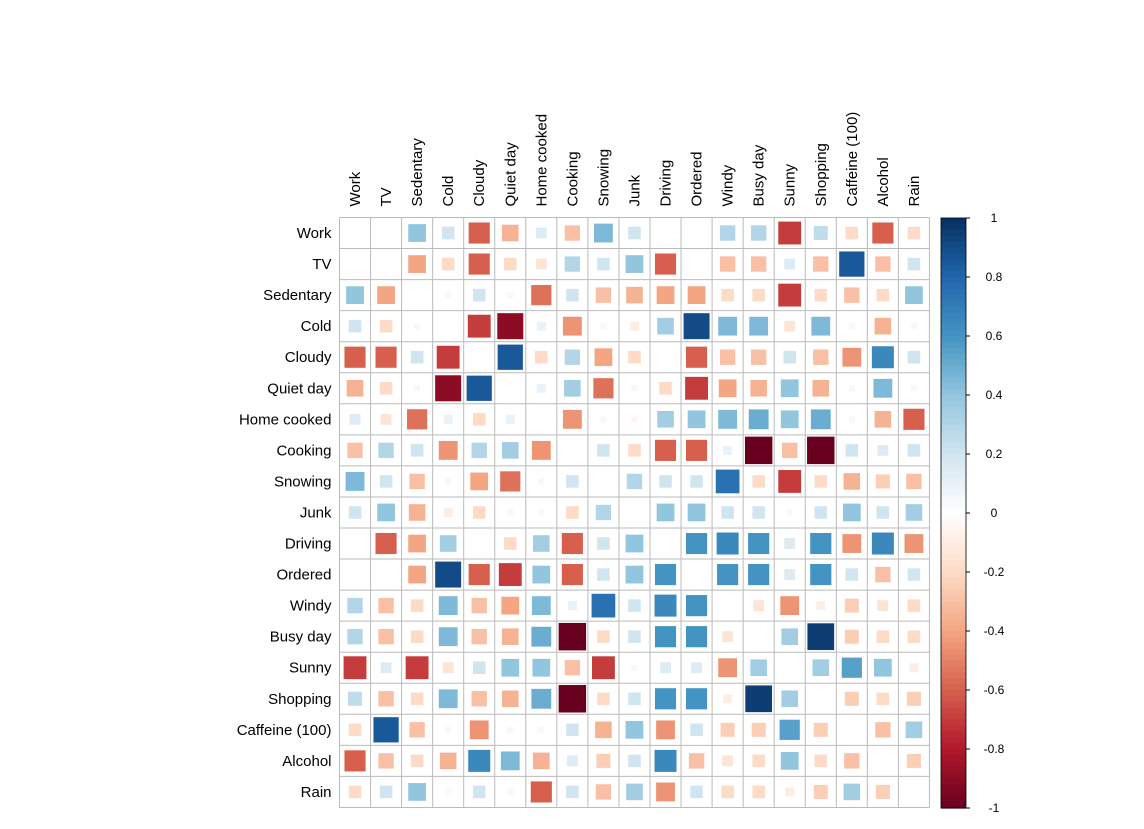 This screenshot has height=829, width=1144. Describe the element at coordinates (355, 481) in the screenshot. I see `cell-snowing-x-work` at that location.